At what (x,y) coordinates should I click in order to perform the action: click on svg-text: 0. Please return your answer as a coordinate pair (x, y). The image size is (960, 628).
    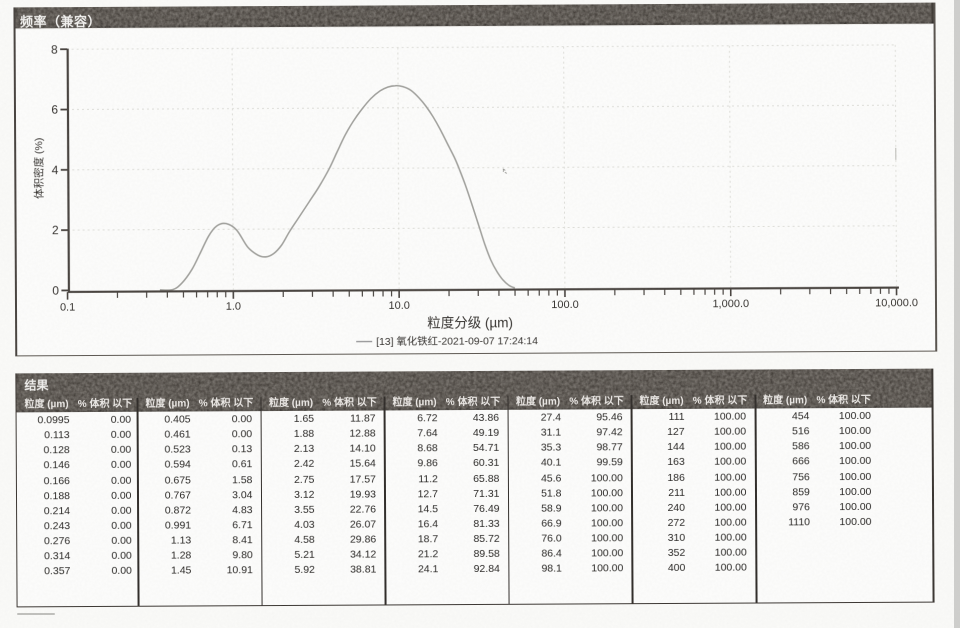
    Looking at the image, I should click on (55, 291).